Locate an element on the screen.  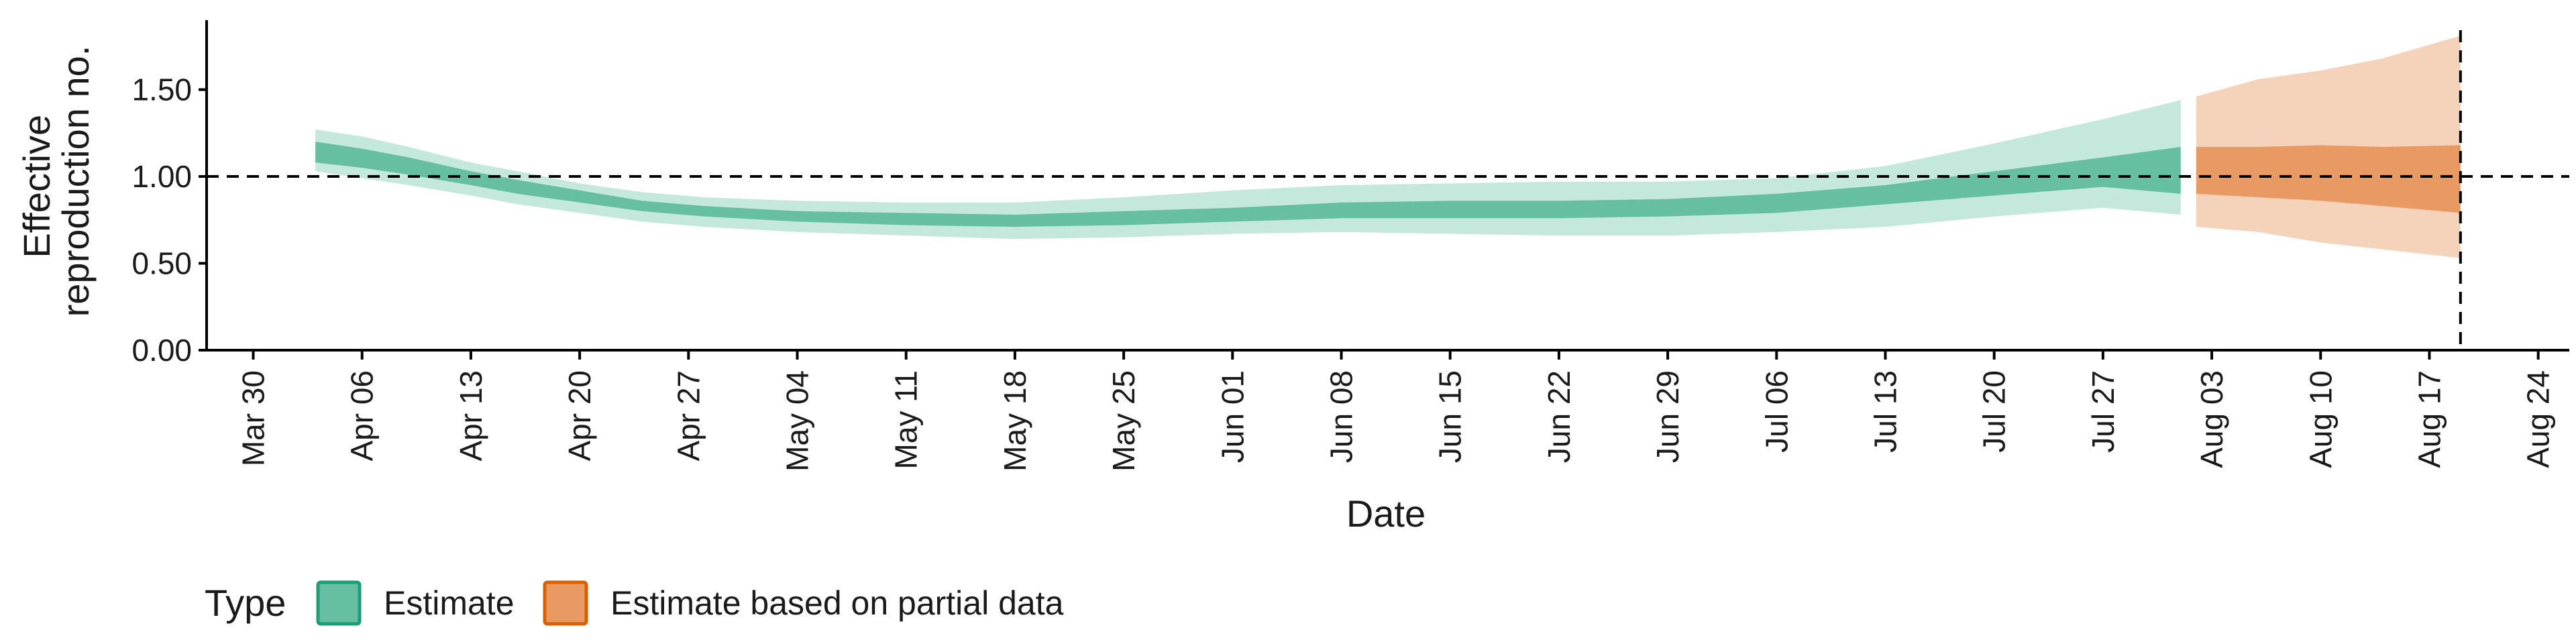
x-tick-label: Aug 17 is located at coordinates (2429, 419).